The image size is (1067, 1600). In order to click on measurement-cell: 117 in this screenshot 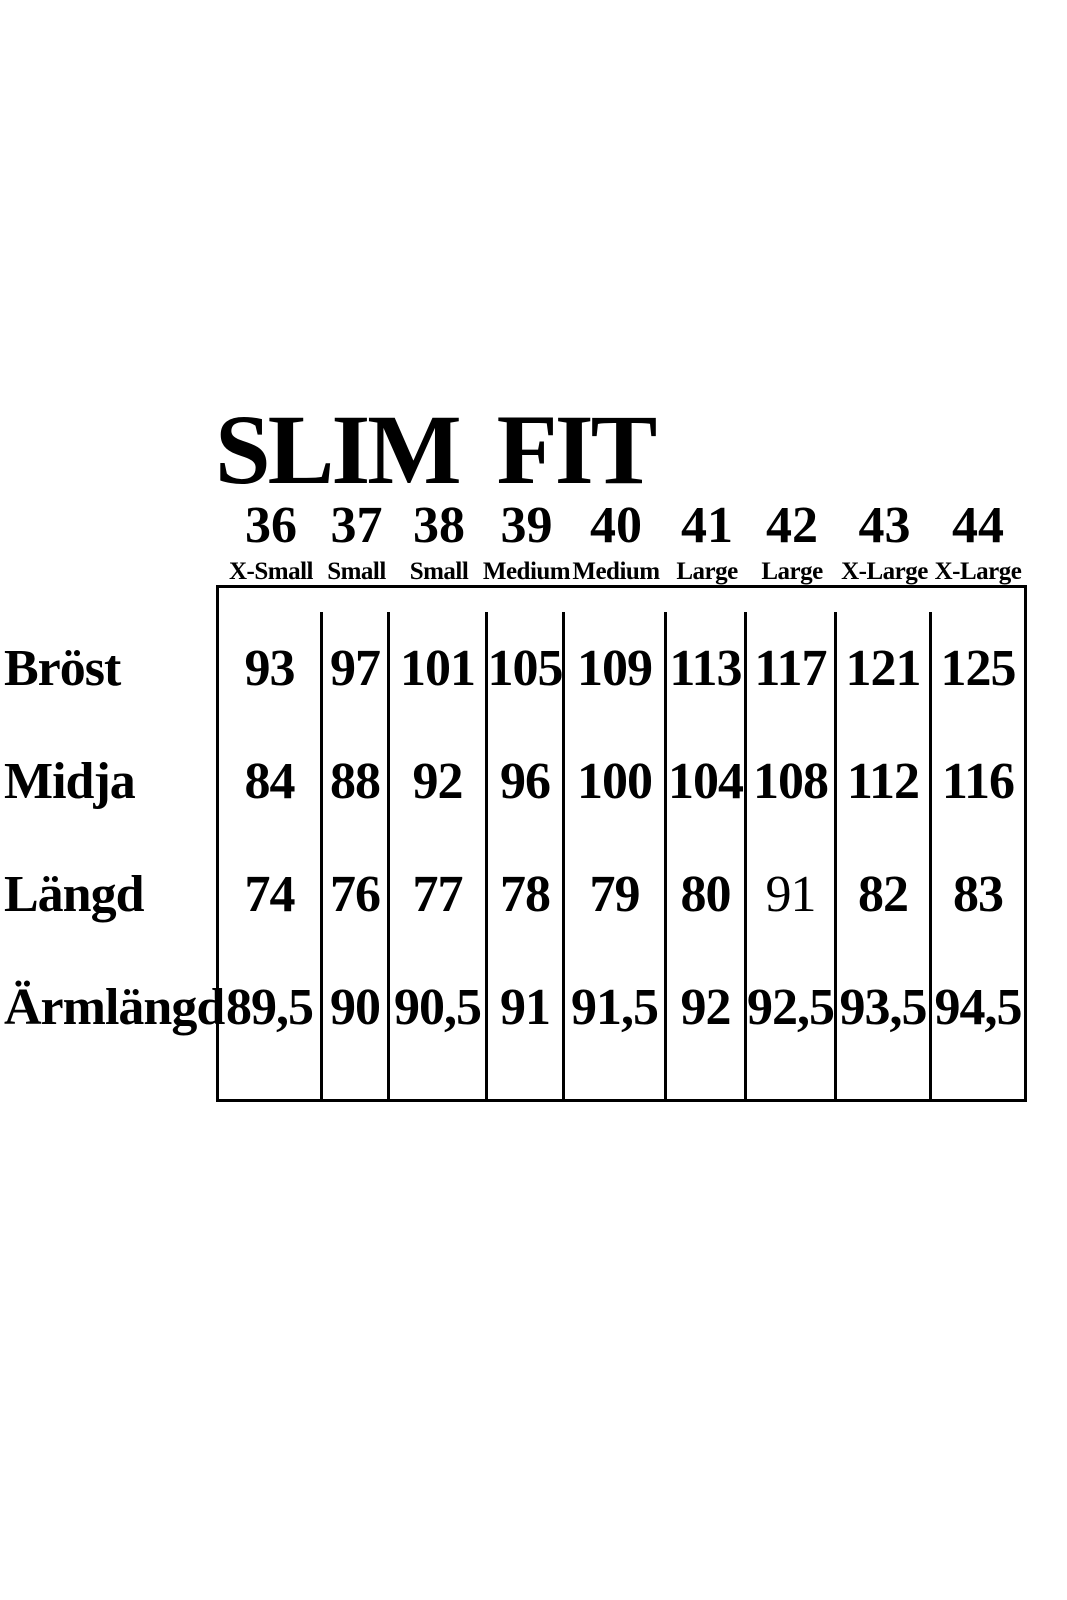, I will do `click(790, 668)`.